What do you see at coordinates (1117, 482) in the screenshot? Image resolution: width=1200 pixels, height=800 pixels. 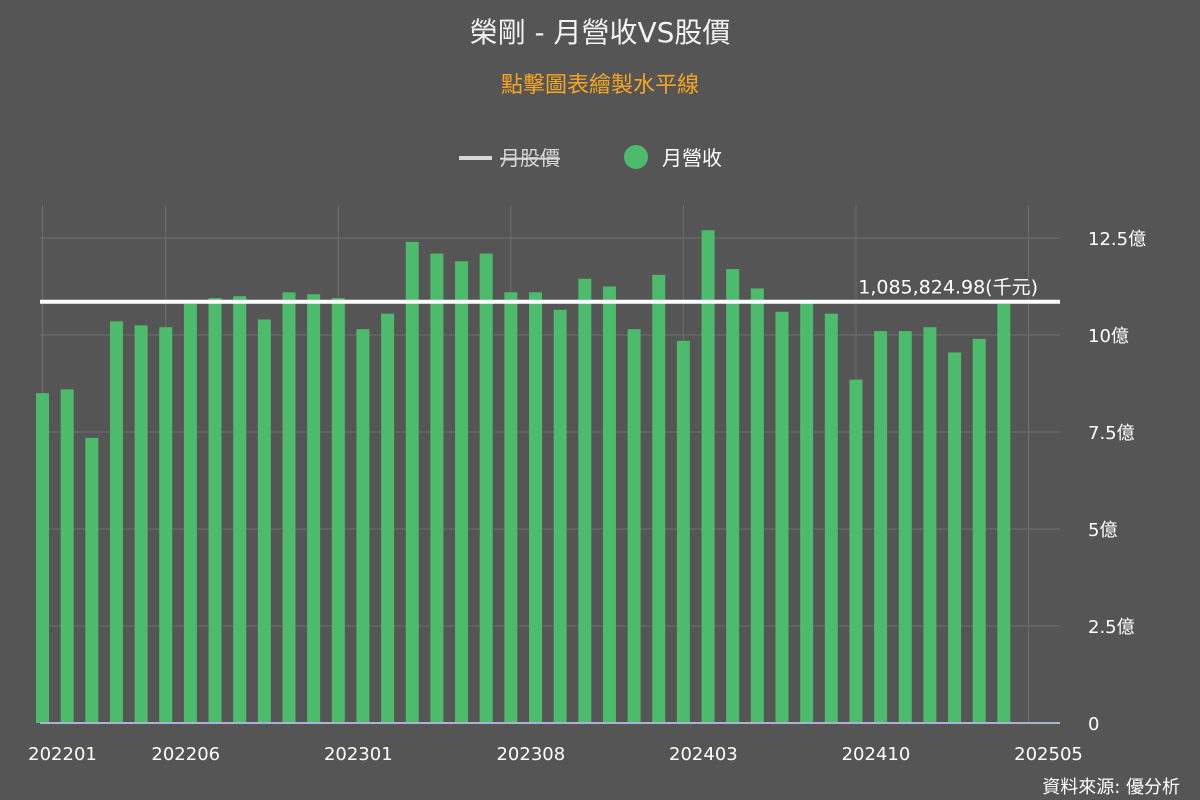 I see `y-axis-ticks: 0 2.5億 5億 7.5億 10億 12.5億` at bounding box center [1117, 482].